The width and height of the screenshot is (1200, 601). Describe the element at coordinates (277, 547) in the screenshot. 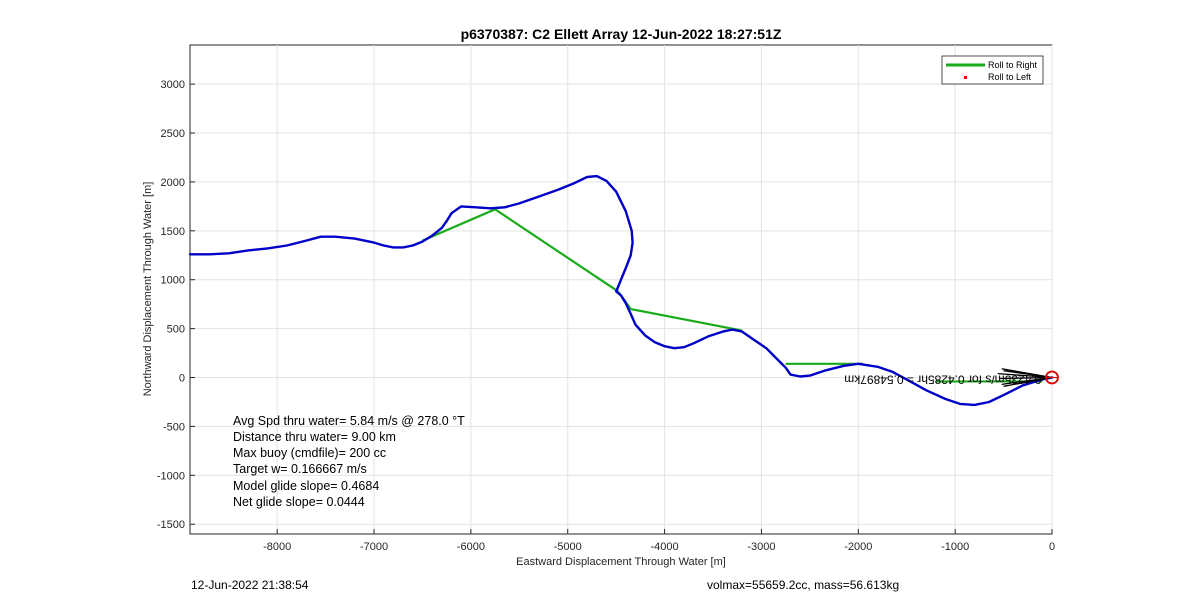

I see `x-tick-label: -8000` at that location.